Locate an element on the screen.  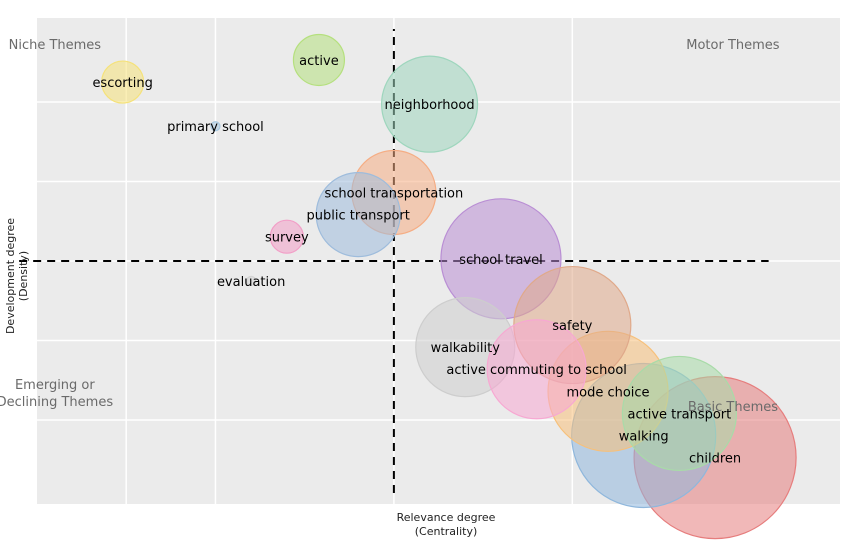
data-label-active-transport: active transport is located at coordinates (680, 414).